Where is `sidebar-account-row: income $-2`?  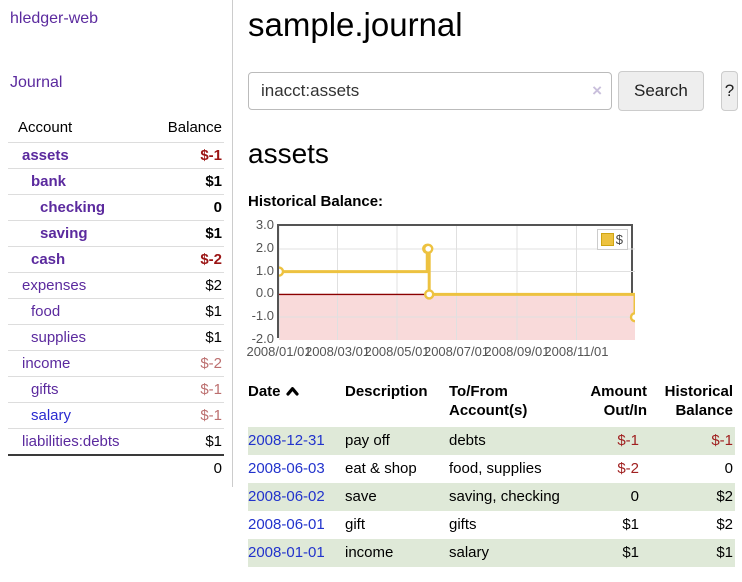
sidebar-account-row: income $-2 is located at coordinates (116, 363).